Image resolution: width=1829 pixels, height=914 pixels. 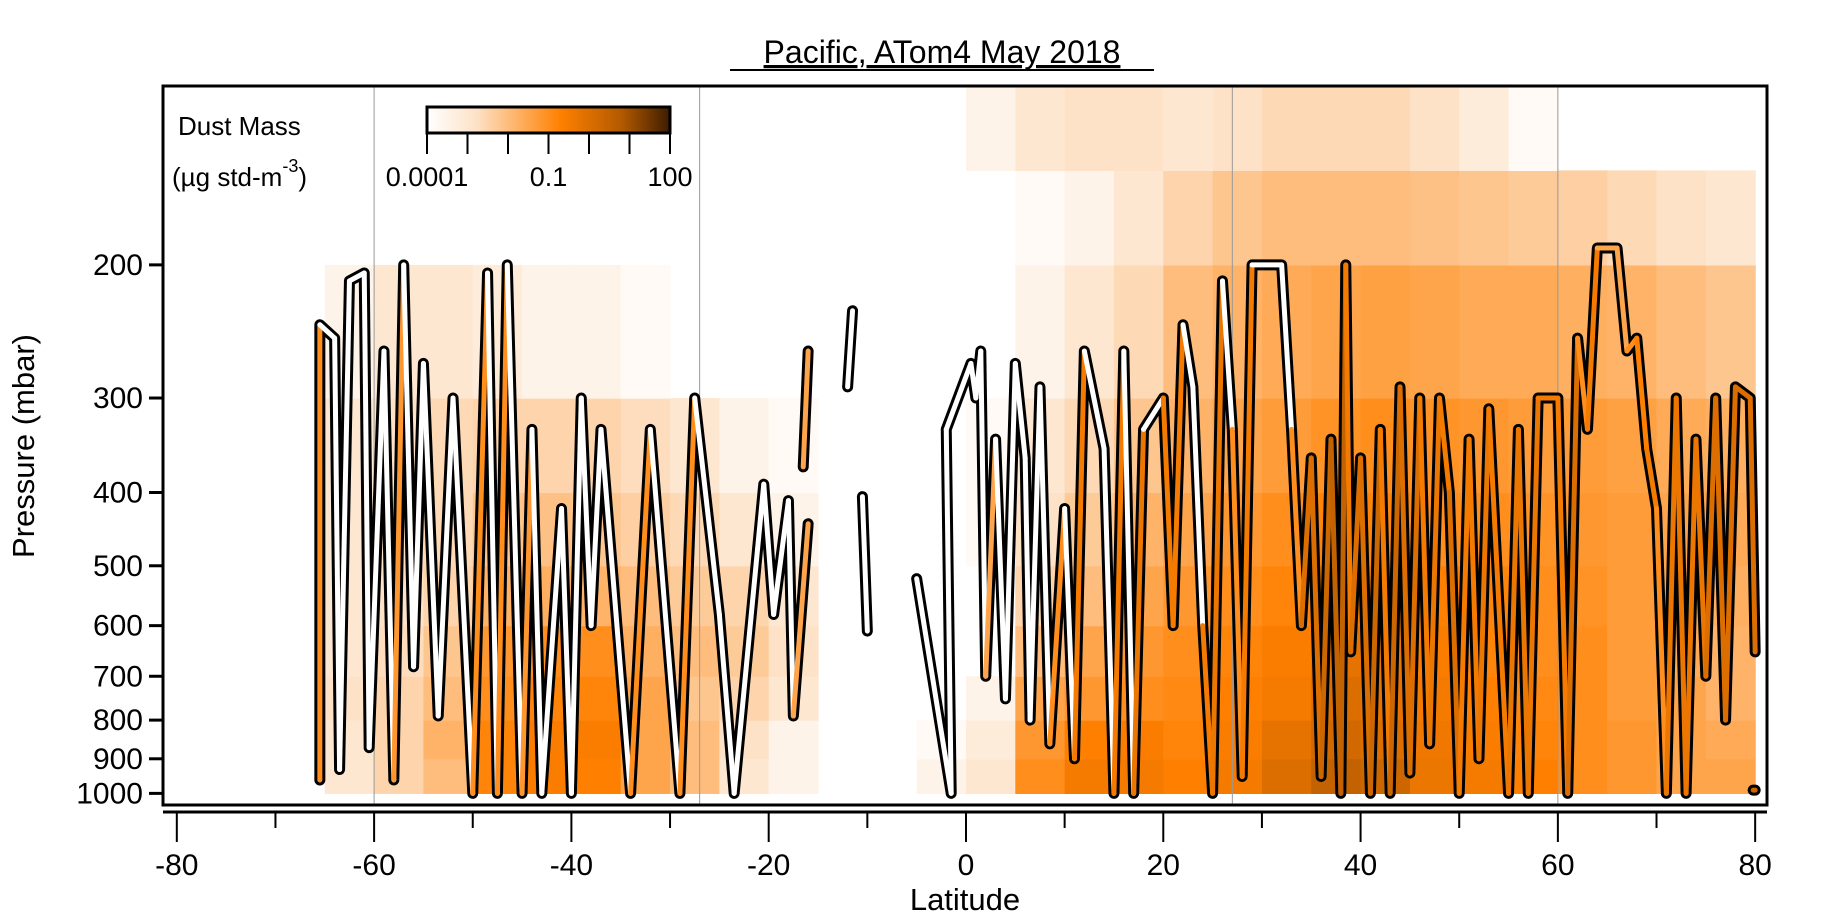 What do you see at coordinates (942, 52) in the screenshot?
I see `chart-title: Pacific, ATom4 May 2018` at bounding box center [942, 52].